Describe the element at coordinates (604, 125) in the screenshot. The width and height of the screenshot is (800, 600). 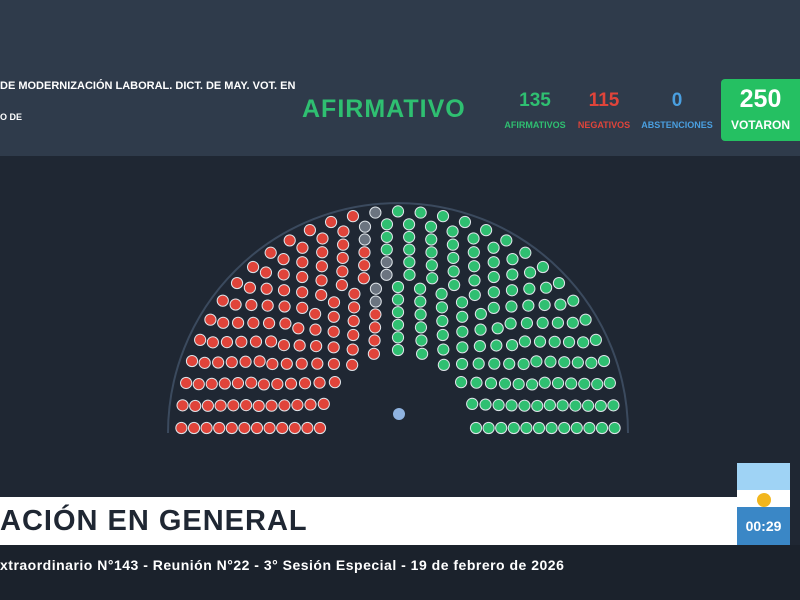
I see `count-label: NEGATIVOS` at that location.